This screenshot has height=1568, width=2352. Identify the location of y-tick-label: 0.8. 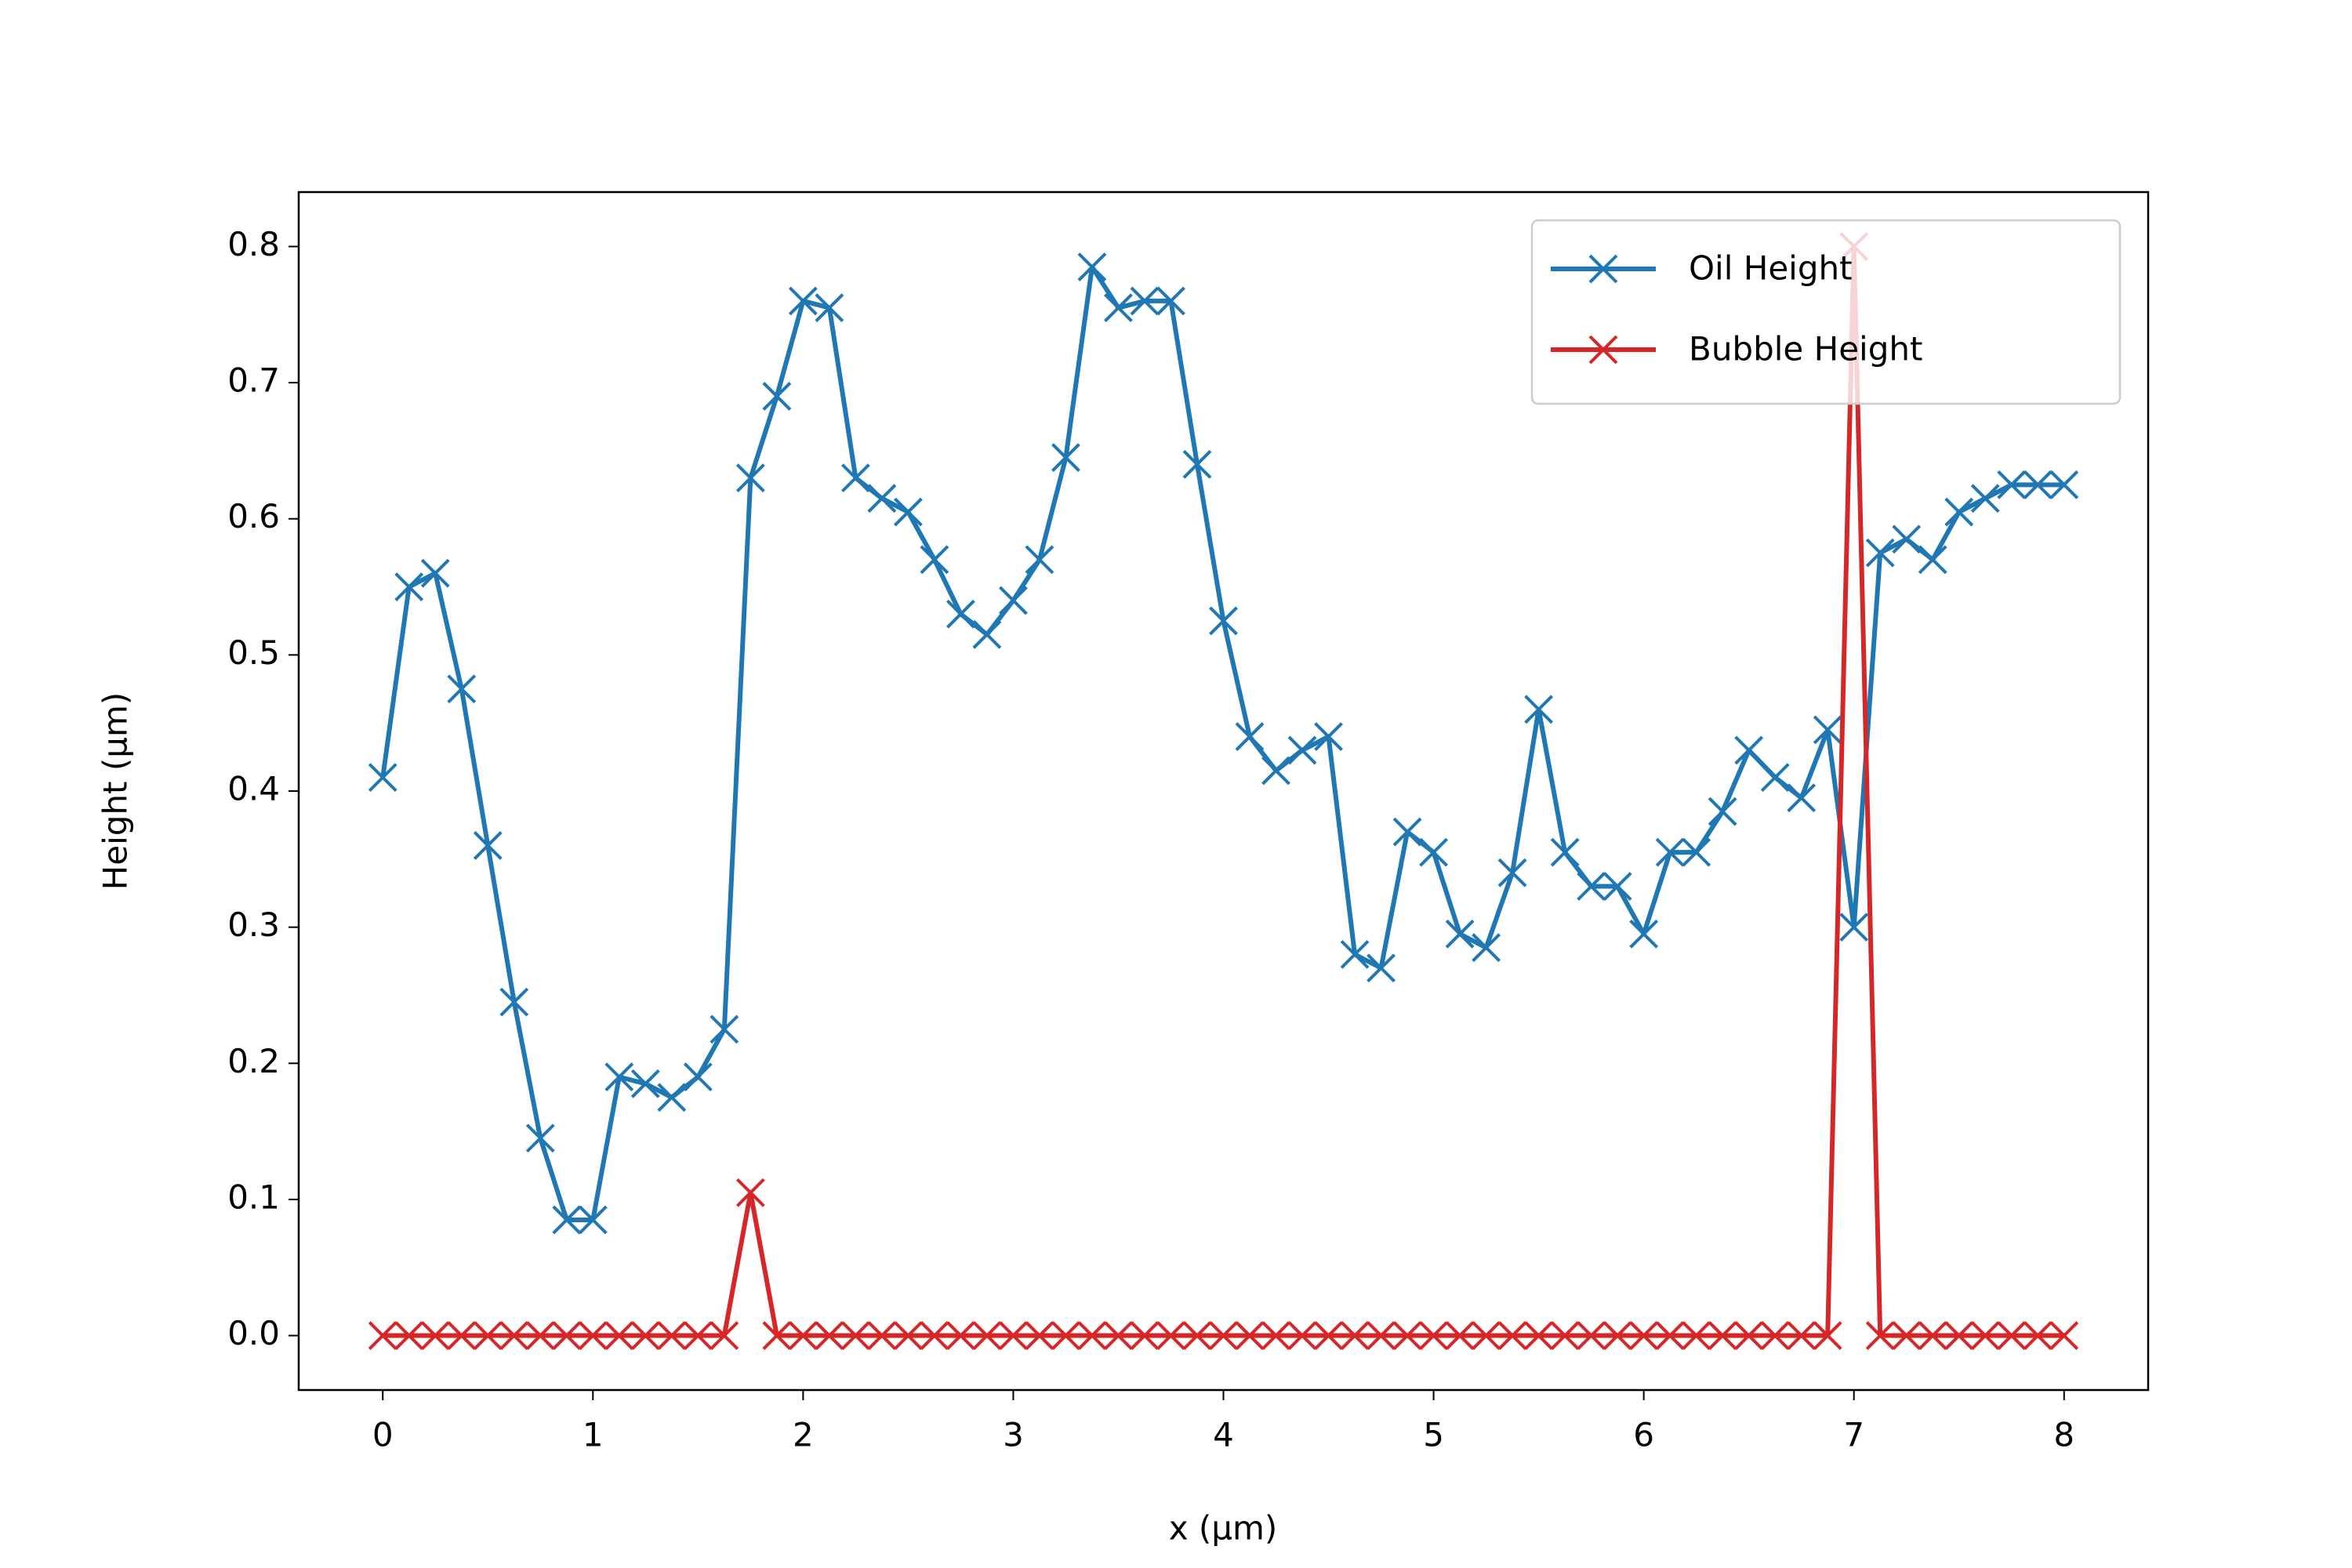
(253, 244).